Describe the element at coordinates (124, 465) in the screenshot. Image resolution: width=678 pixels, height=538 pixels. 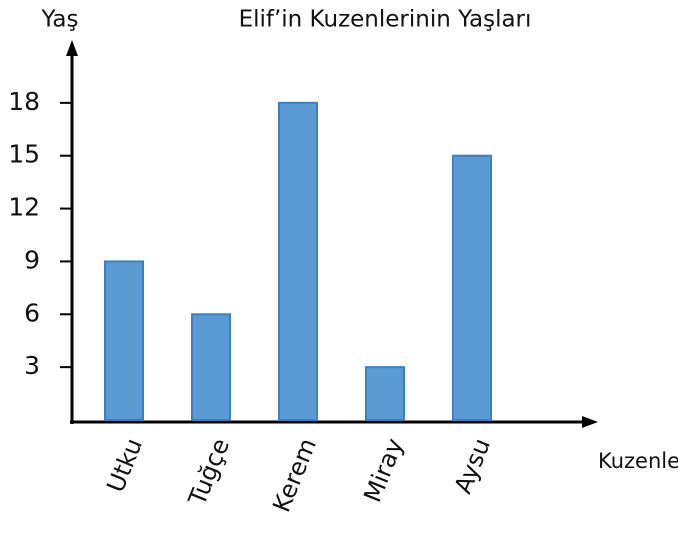
I see `x-tick-label: Utku` at that location.